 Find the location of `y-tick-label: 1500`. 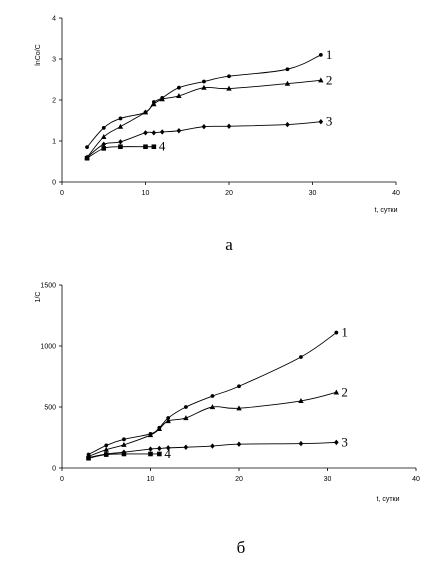

y-tick-label: 1500 is located at coordinates (48, 286).